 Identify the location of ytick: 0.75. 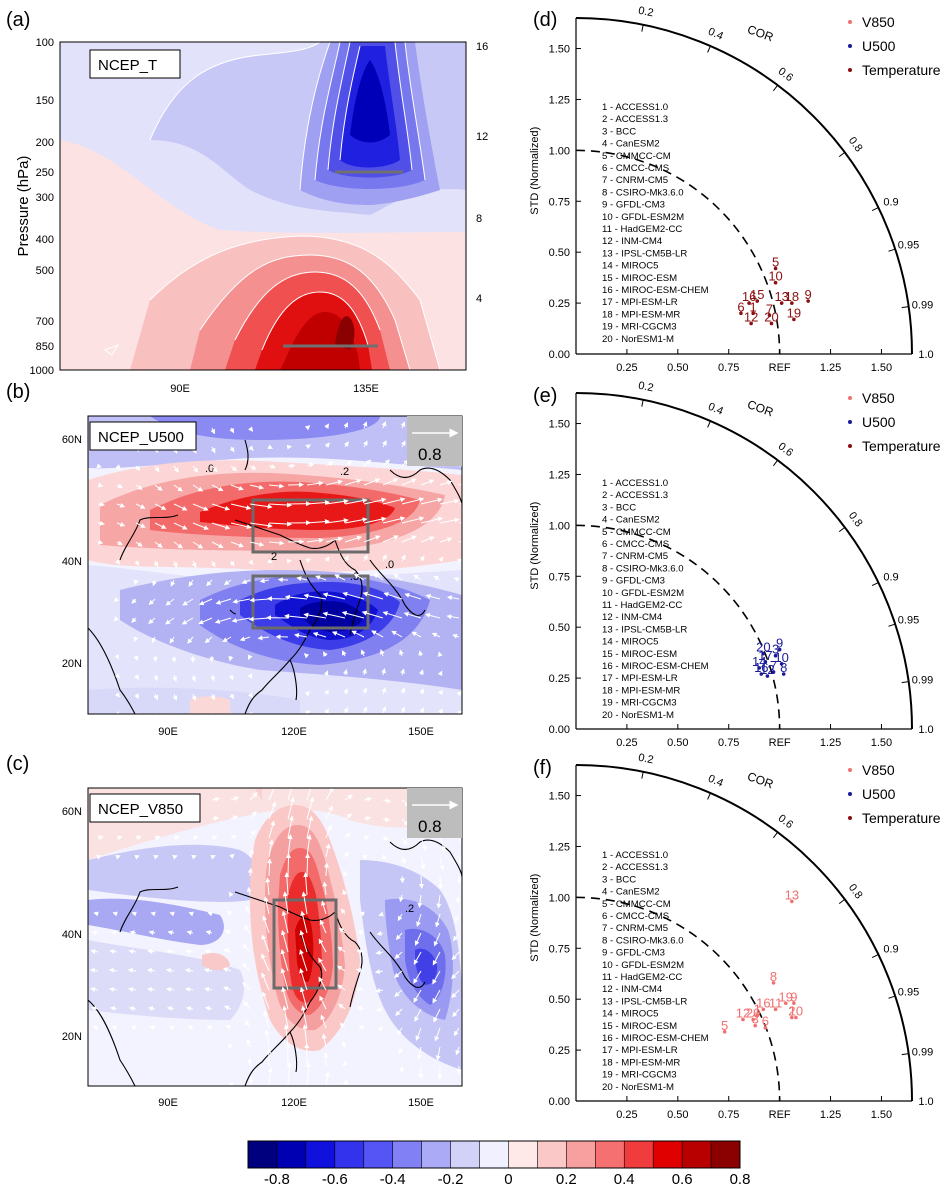
(559, 202).